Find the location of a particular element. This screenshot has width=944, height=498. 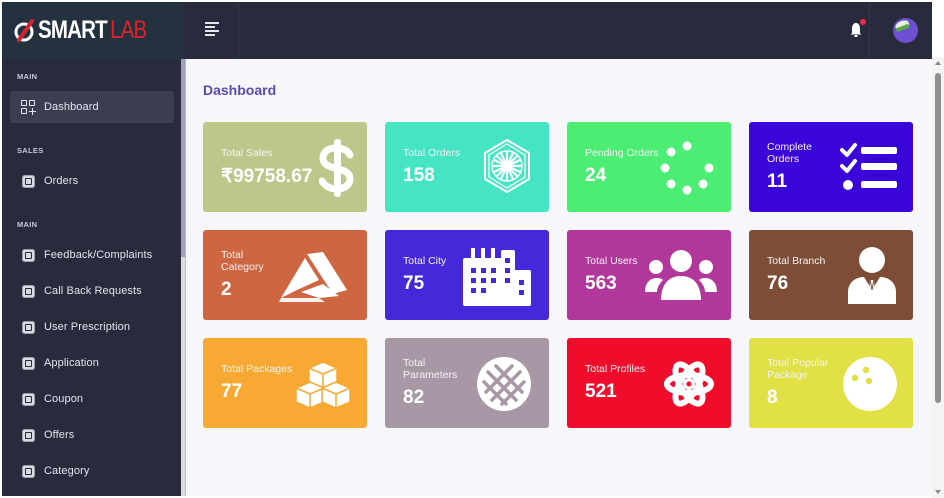

card-value: 158 is located at coordinates (419, 175).